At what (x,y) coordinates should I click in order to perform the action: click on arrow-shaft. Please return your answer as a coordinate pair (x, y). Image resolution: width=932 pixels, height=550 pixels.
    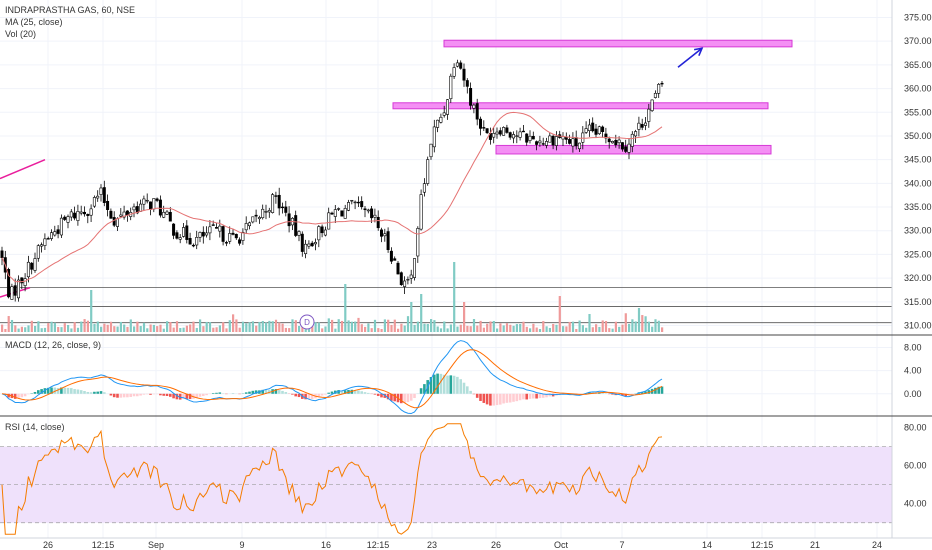
    Looking at the image, I should click on (690, 57).